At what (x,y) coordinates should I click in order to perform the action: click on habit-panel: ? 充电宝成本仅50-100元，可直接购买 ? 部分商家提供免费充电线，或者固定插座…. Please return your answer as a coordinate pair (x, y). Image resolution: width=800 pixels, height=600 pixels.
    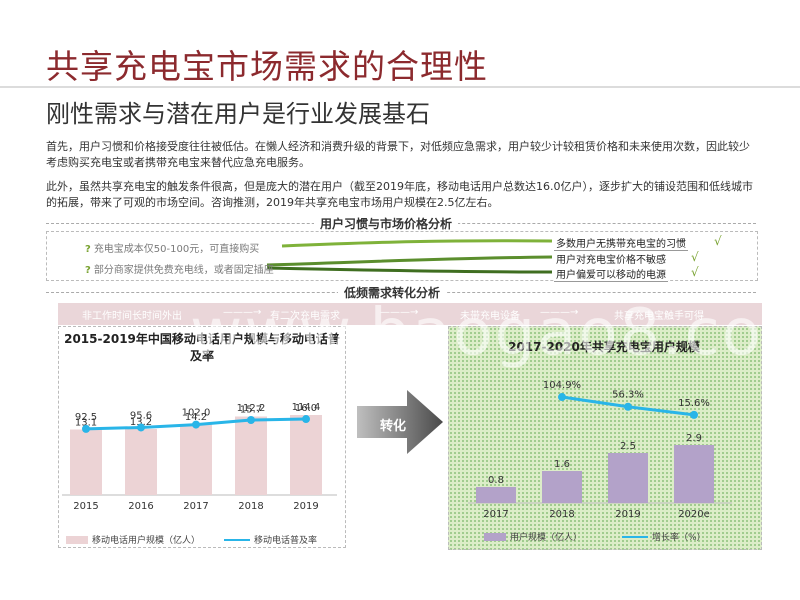
    Looking at the image, I should click on (402, 256).